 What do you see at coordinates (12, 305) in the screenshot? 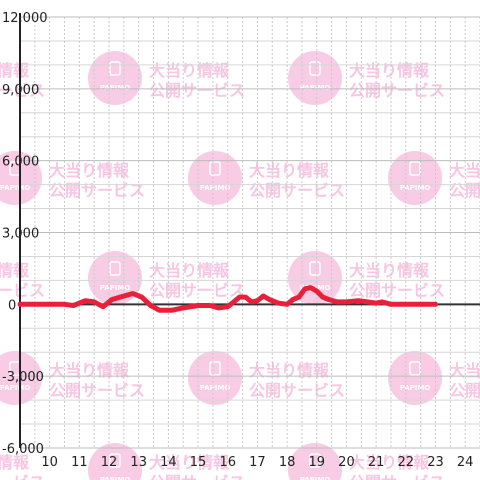
I see `y-tick-label: 0` at bounding box center [12, 305].